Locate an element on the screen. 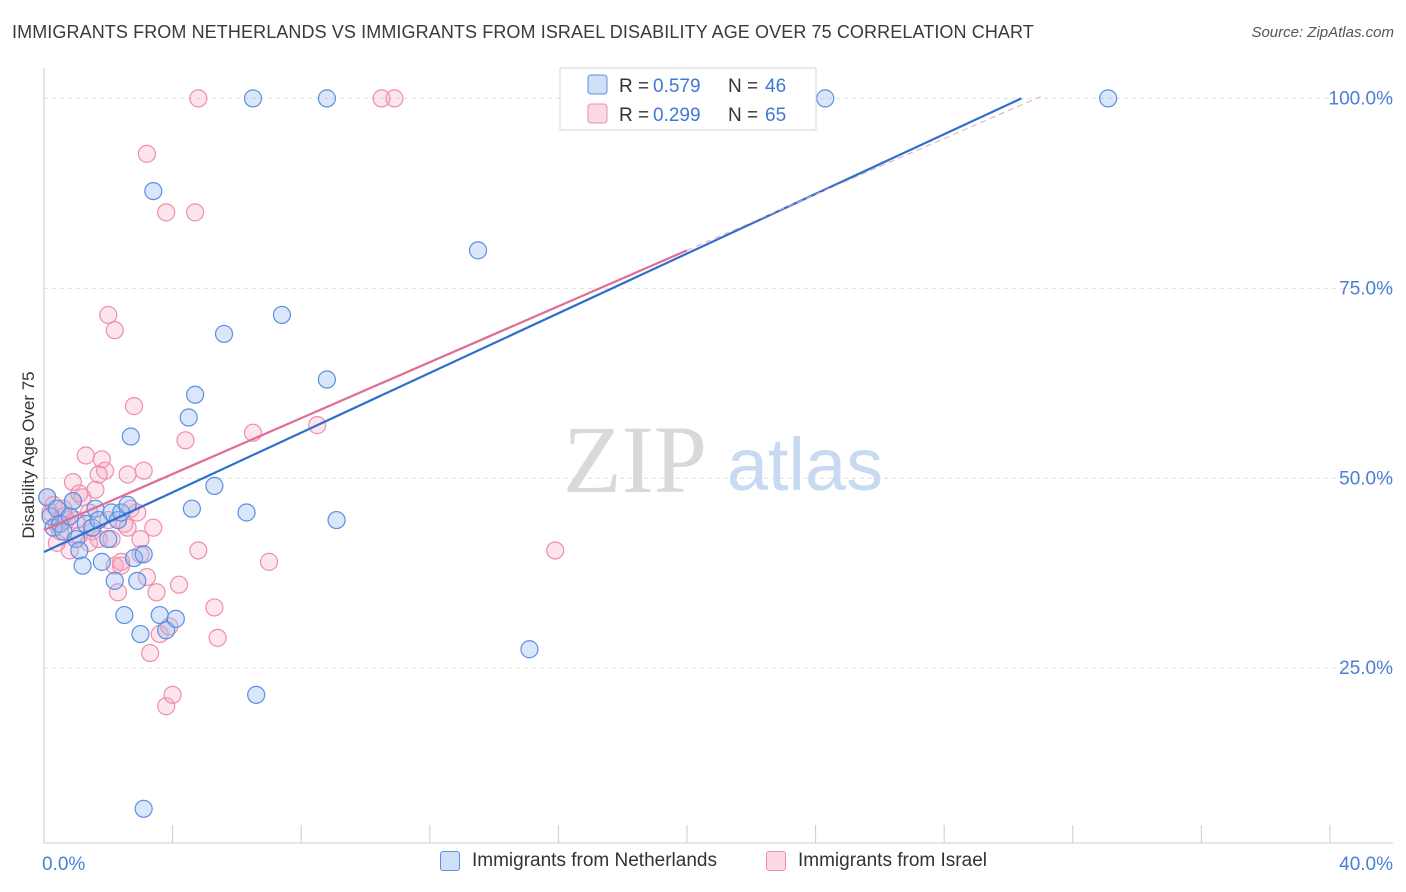 The image size is (1406, 892). y-tick-label-1: 75.0% is located at coordinates (1366, 288).